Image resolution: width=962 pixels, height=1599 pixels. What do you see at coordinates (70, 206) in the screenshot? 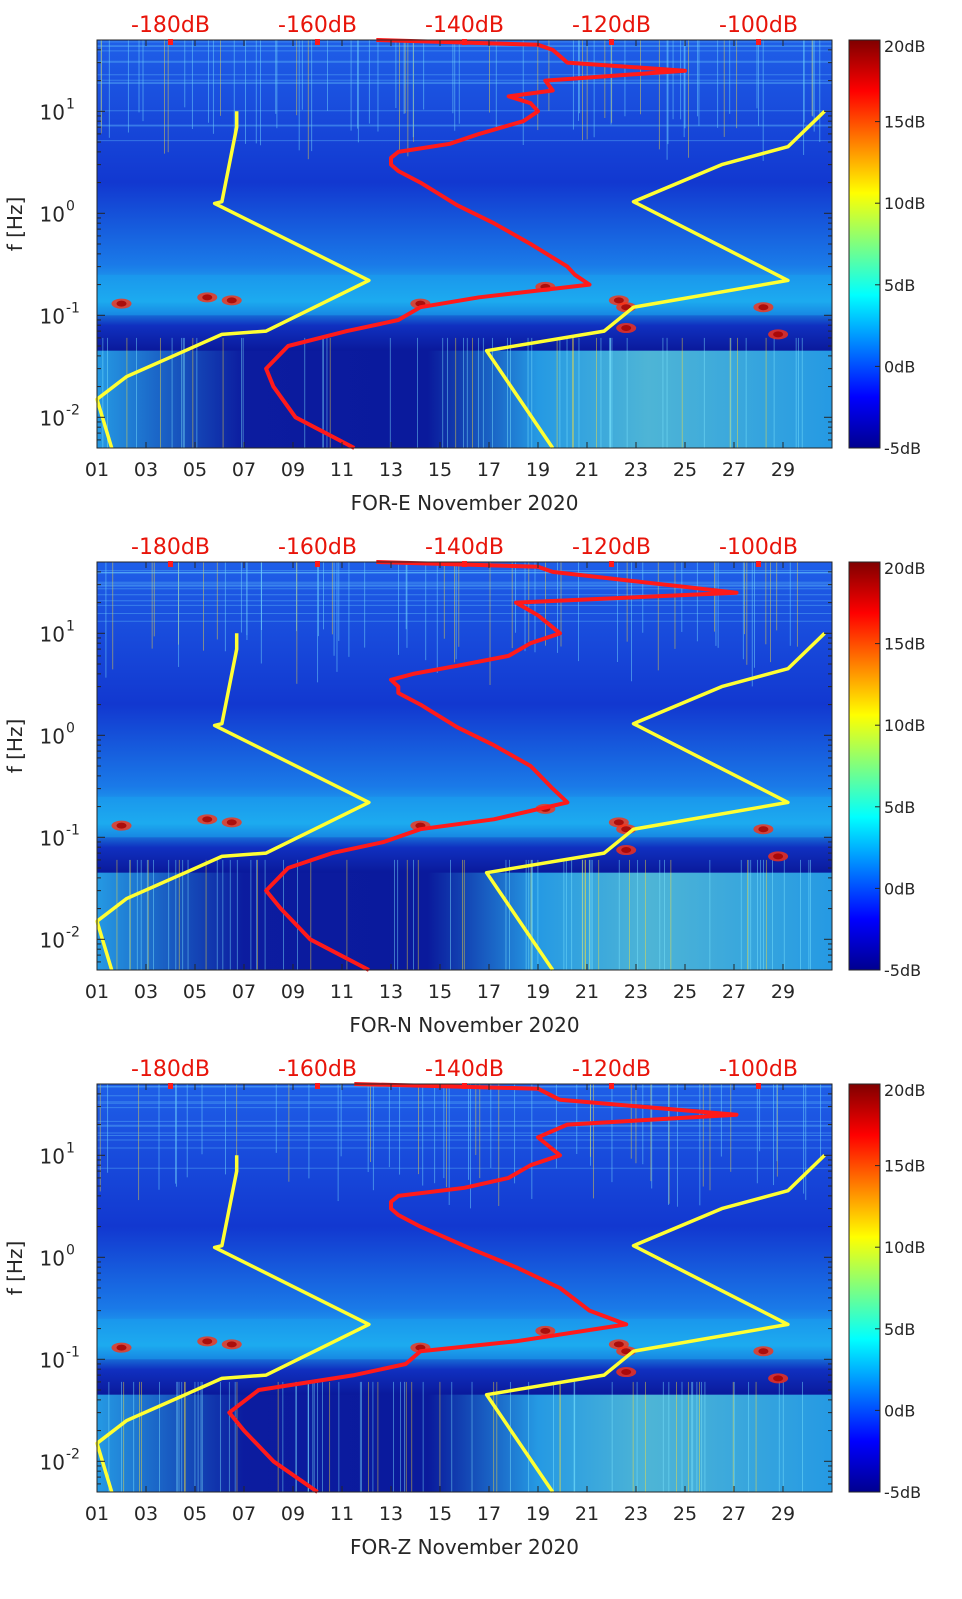
I see `y-tick-exponent: 0` at bounding box center [70, 206].